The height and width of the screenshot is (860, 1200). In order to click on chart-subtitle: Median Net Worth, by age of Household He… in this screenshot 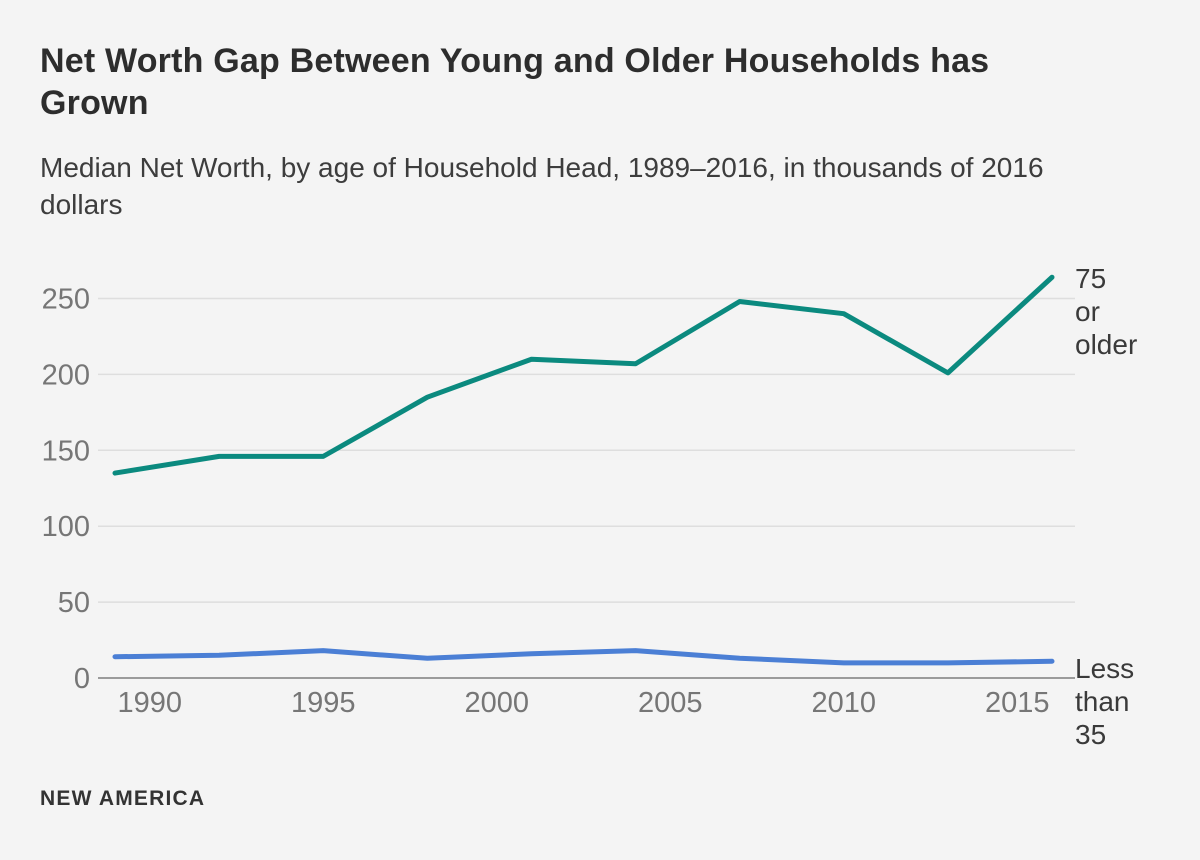, I will do `click(542, 186)`.